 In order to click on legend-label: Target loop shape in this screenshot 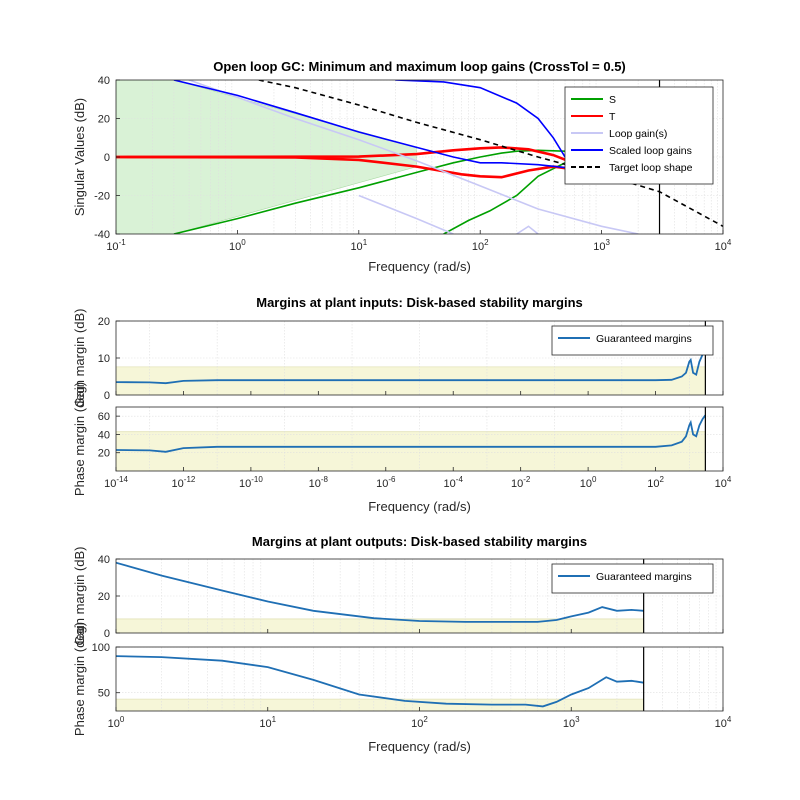, I will do `click(651, 168)`.